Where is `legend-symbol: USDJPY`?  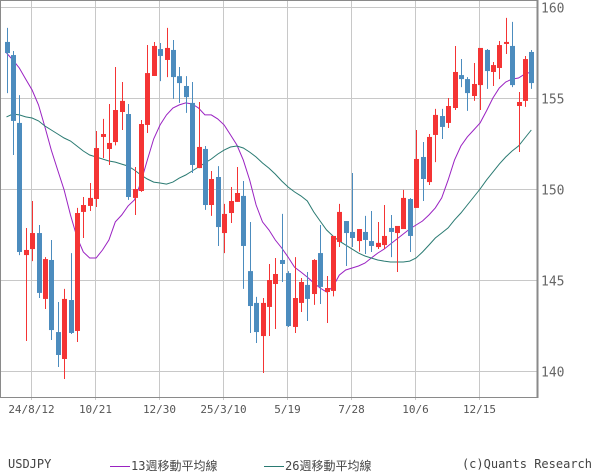
legend-symbol: USDJPY is located at coordinates (30, 464).